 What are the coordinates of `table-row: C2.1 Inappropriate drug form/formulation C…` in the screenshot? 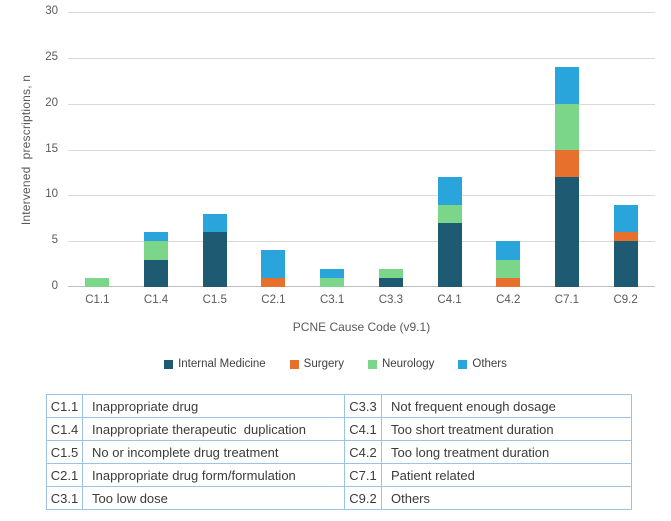 It's located at (339, 475).